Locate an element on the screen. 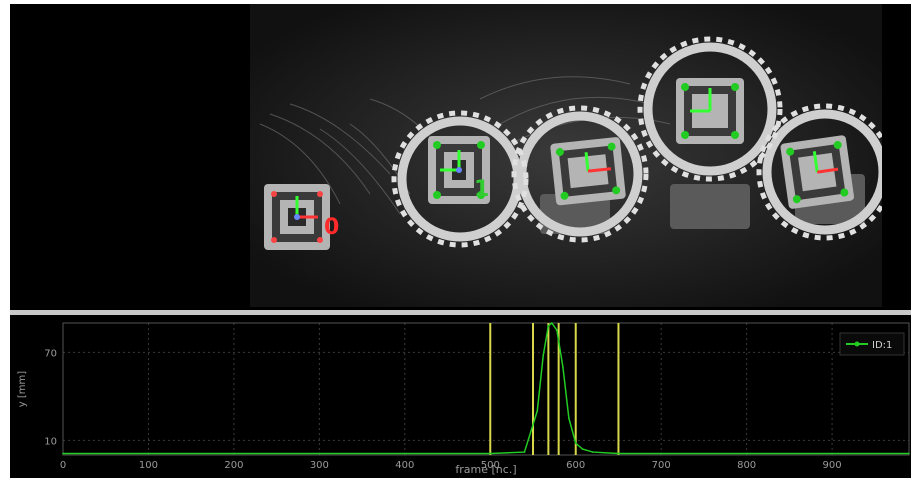 The image size is (911, 482). marker-1: 1 is located at coordinates (459, 170).